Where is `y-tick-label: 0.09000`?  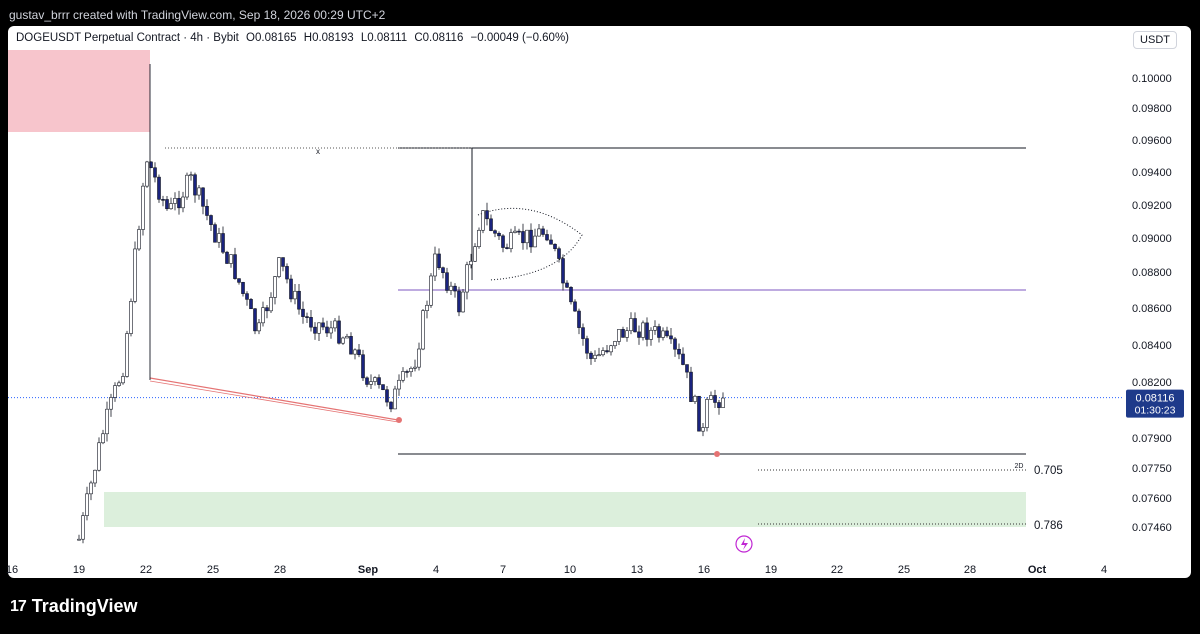
y-tick-label: 0.09000 is located at coordinates (1152, 239).